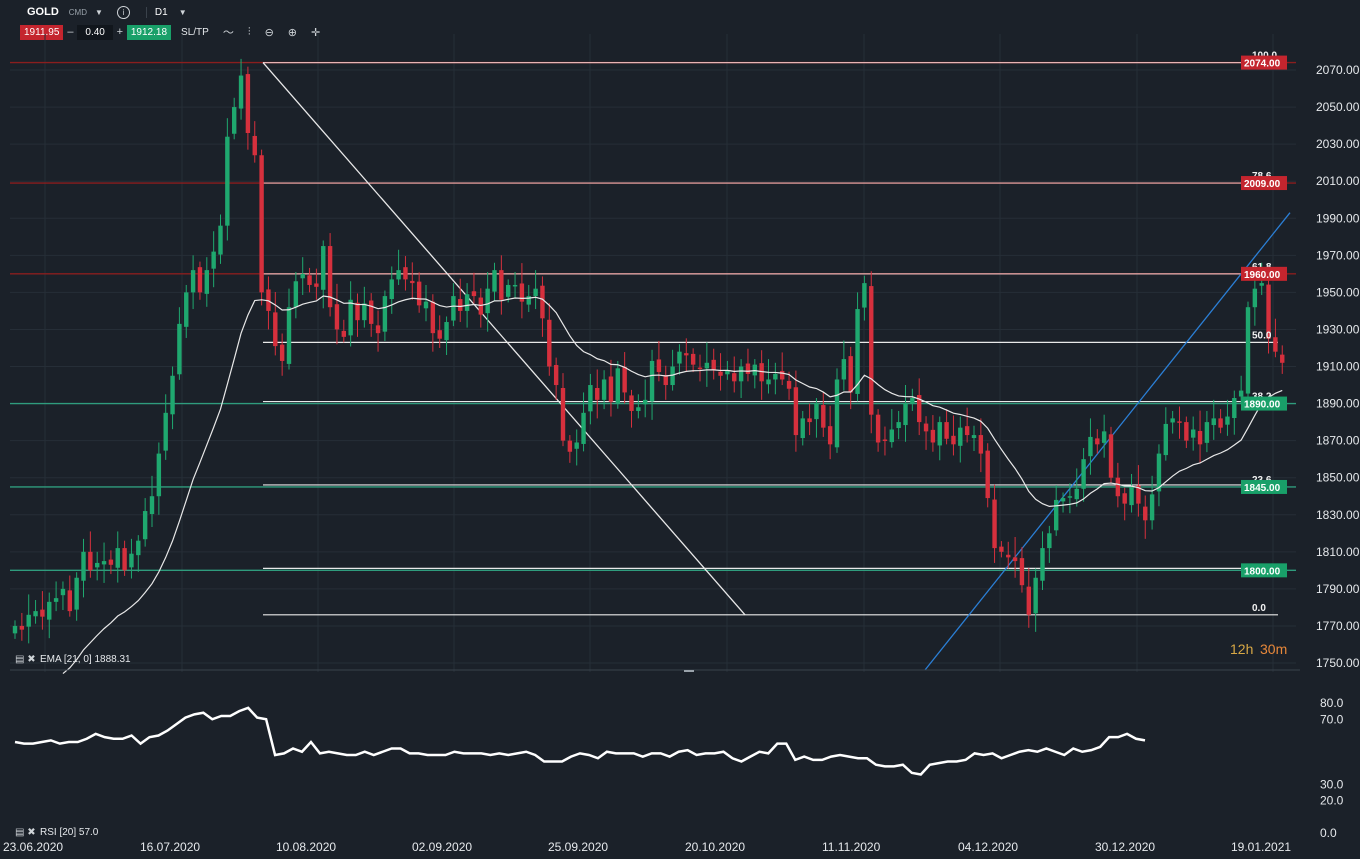 The width and height of the screenshot is (1360, 859). What do you see at coordinates (292, 32) in the screenshot?
I see `zoom-in-icon: ⊕` at bounding box center [292, 32].